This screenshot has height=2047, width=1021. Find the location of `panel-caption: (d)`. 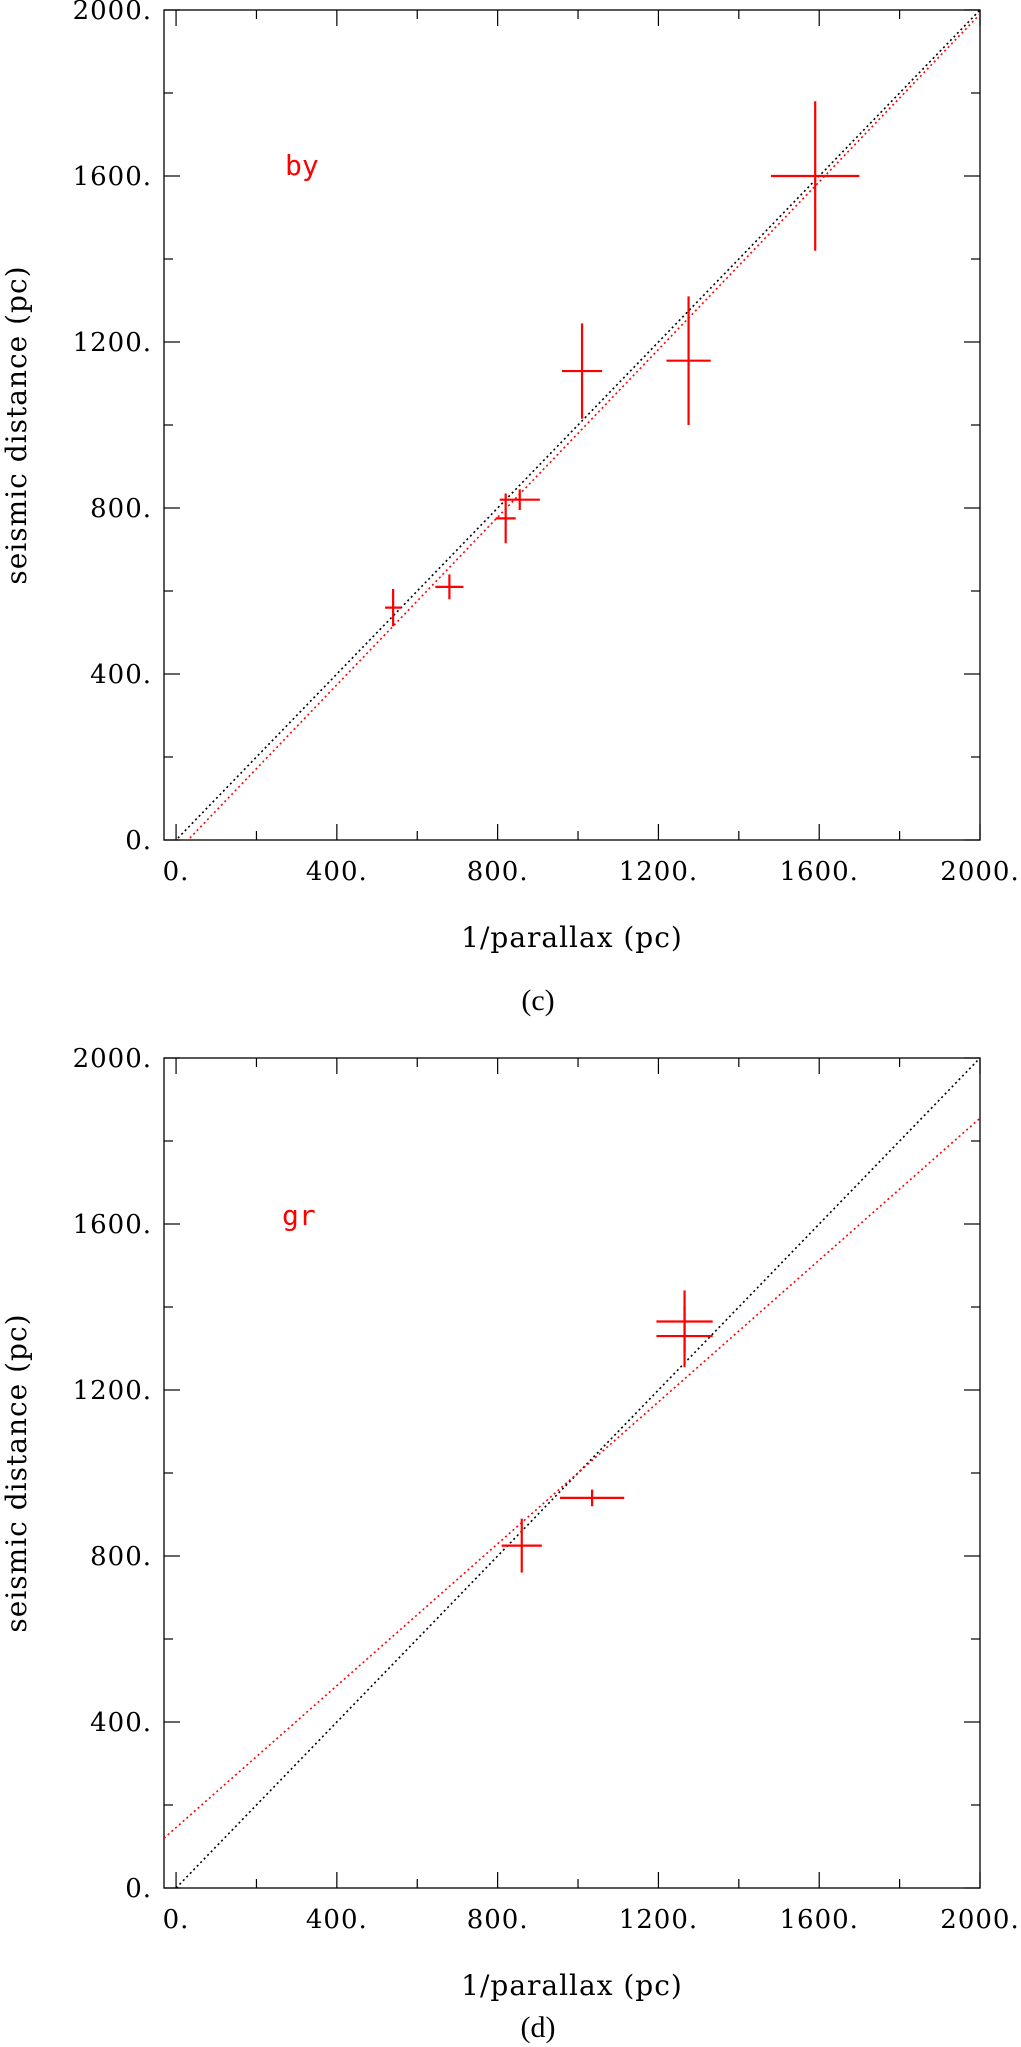

panel-caption: (d) is located at coordinates (538, 2027).